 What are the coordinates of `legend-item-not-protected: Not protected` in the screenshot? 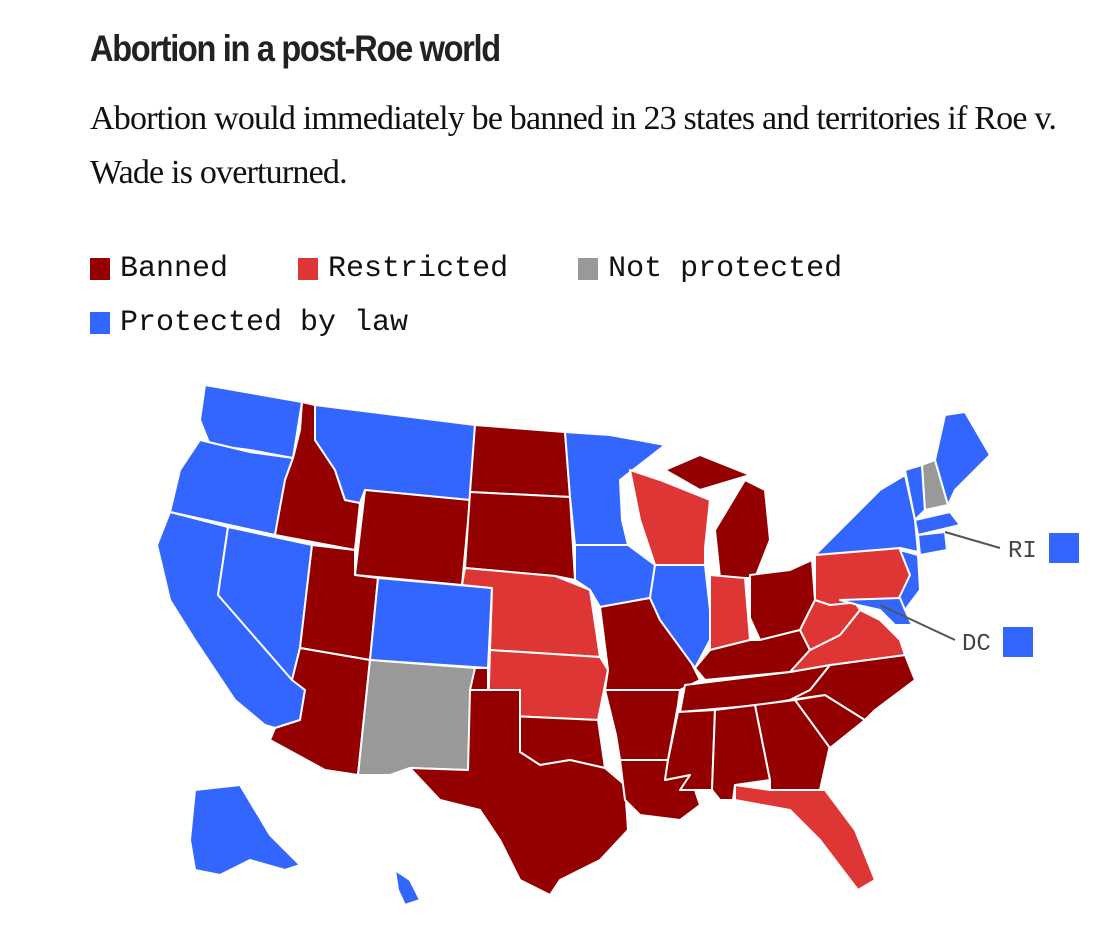 It's located at (710, 269).